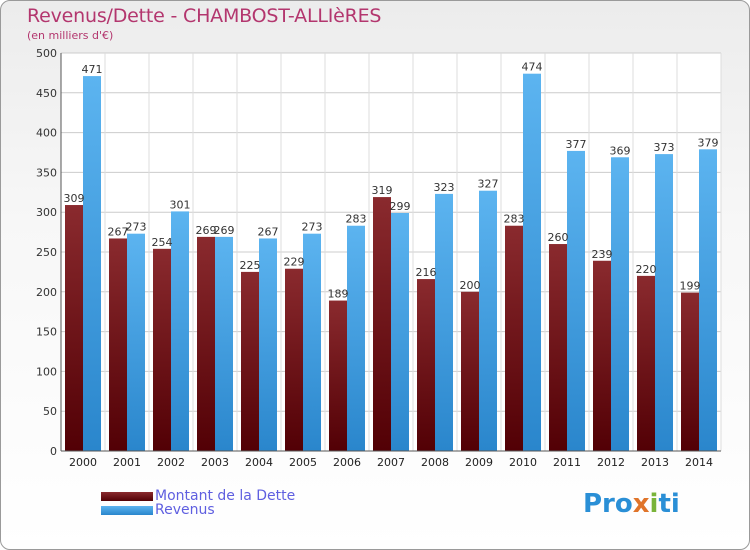  What do you see at coordinates (225, 496) in the screenshot?
I see `legend-label-debt: Montant de la Dette` at bounding box center [225, 496].